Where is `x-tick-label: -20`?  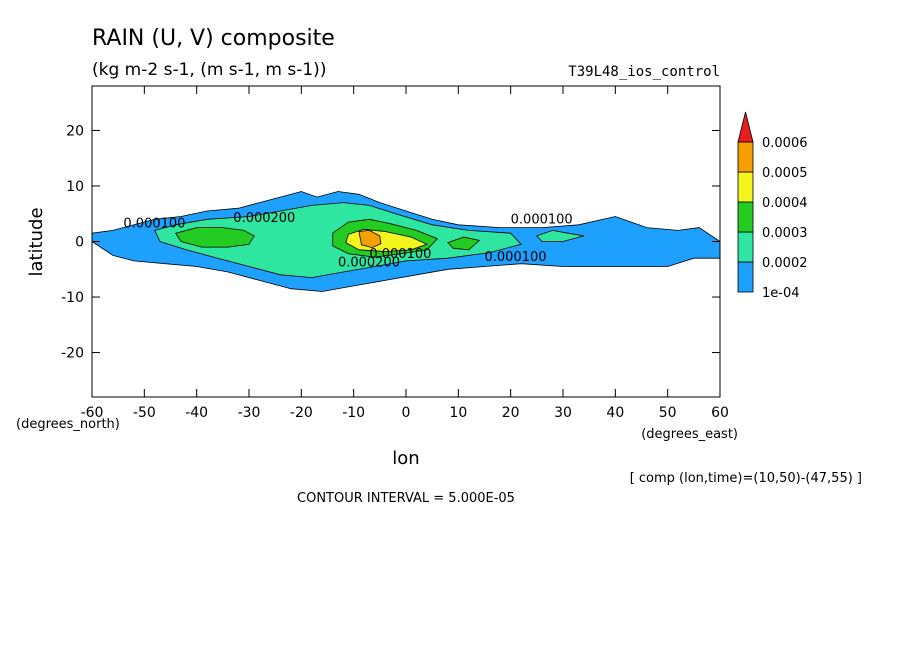
x-tick-label: -20 is located at coordinates (301, 413).